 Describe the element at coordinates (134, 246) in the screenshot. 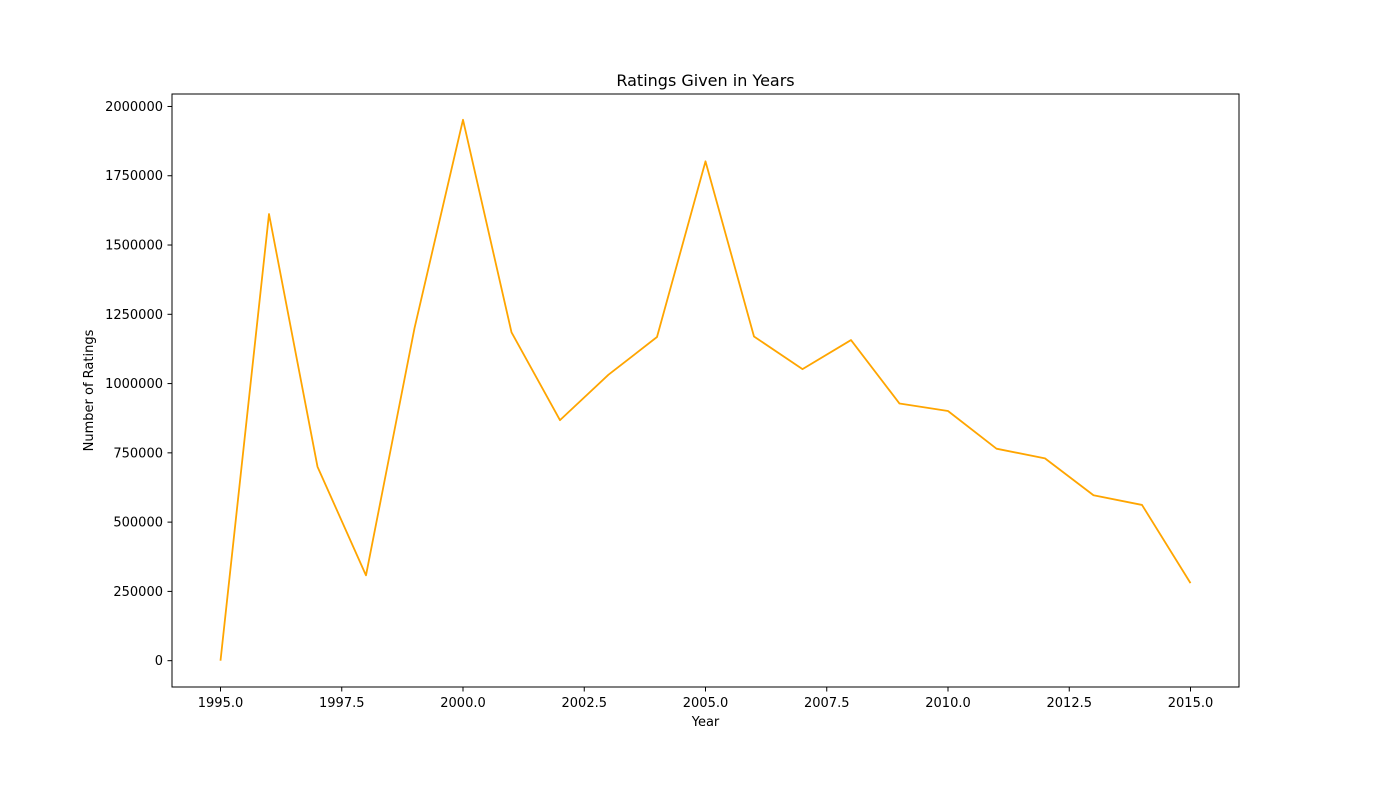

I see `y-tick-label: 1500000` at that location.